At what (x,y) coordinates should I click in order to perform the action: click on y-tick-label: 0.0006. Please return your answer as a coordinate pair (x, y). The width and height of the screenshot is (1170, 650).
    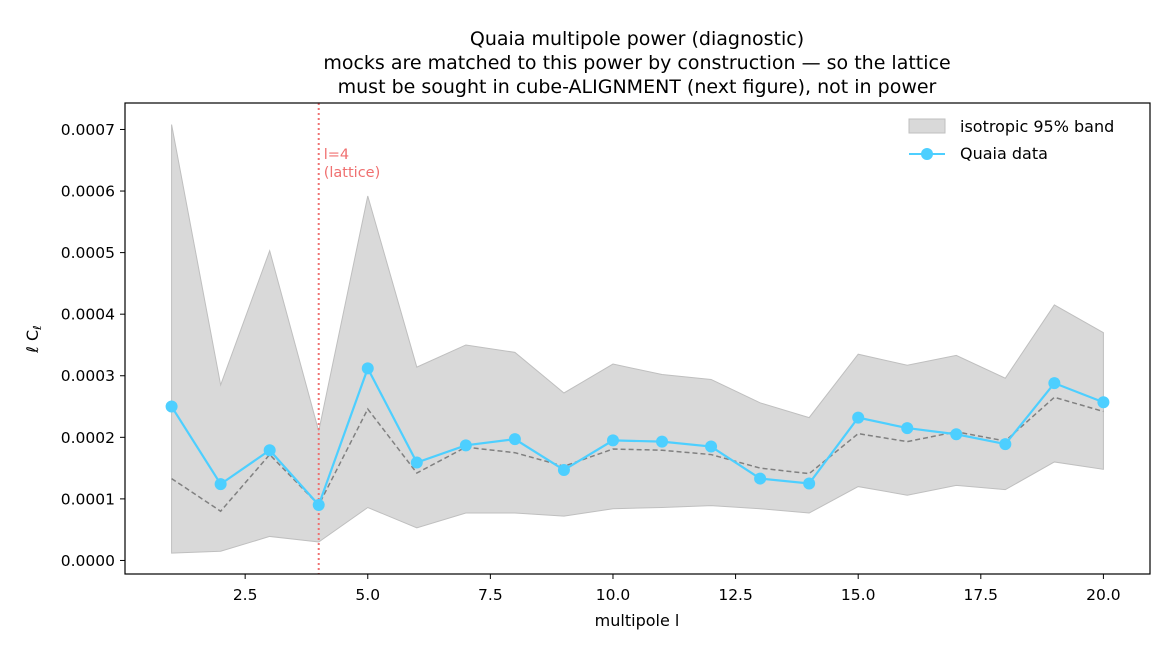
    Looking at the image, I should click on (88, 192).